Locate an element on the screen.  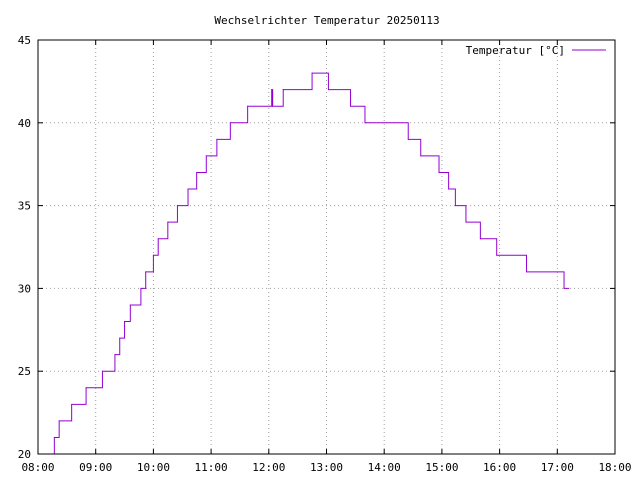
x-tick-label: 08:00 is located at coordinates (37, 467).